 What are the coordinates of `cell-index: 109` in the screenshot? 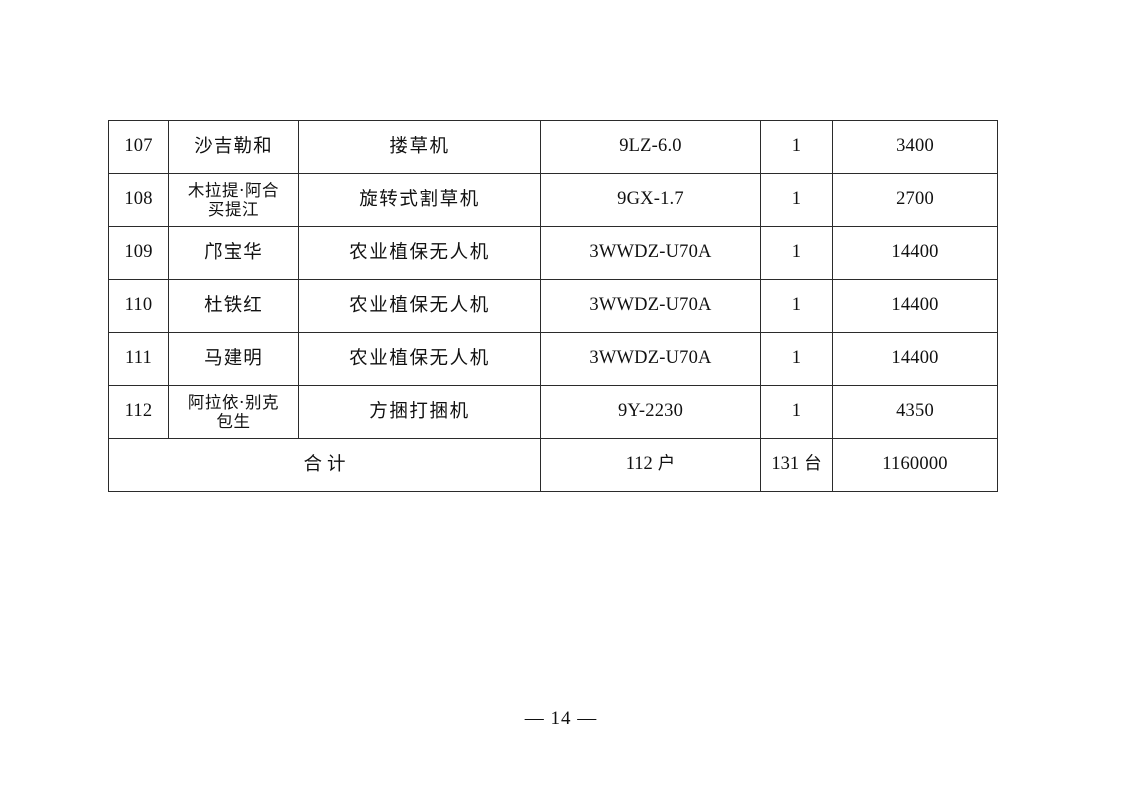 It's located at (138, 253).